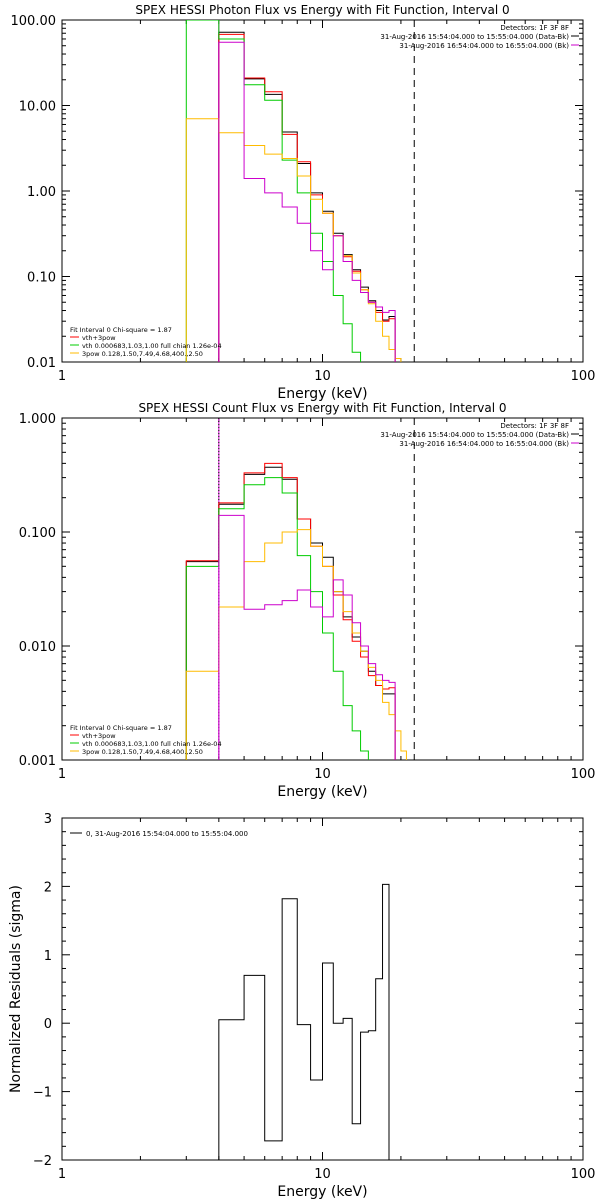 This screenshot has height=1200, width=600. I want to click on y-tick-label: 0.01, so click(41, 363).